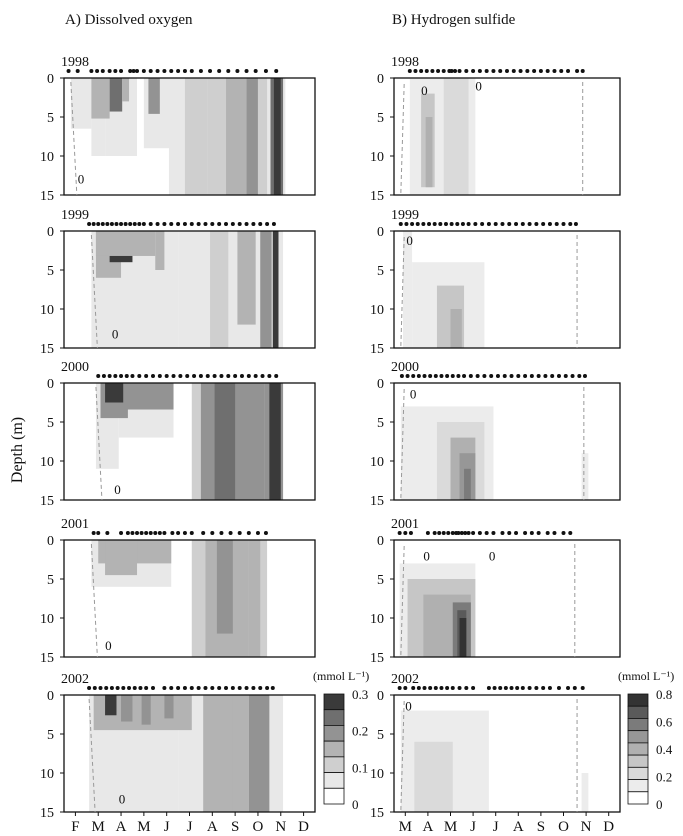 This screenshot has height=836, width=683. What do you see at coordinates (646, 740) in the screenshot?
I see `sulfide-legend: (mmol L⁻¹) 0 0.2 0.4 0.6 0.8` at bounding box center [646, 740].